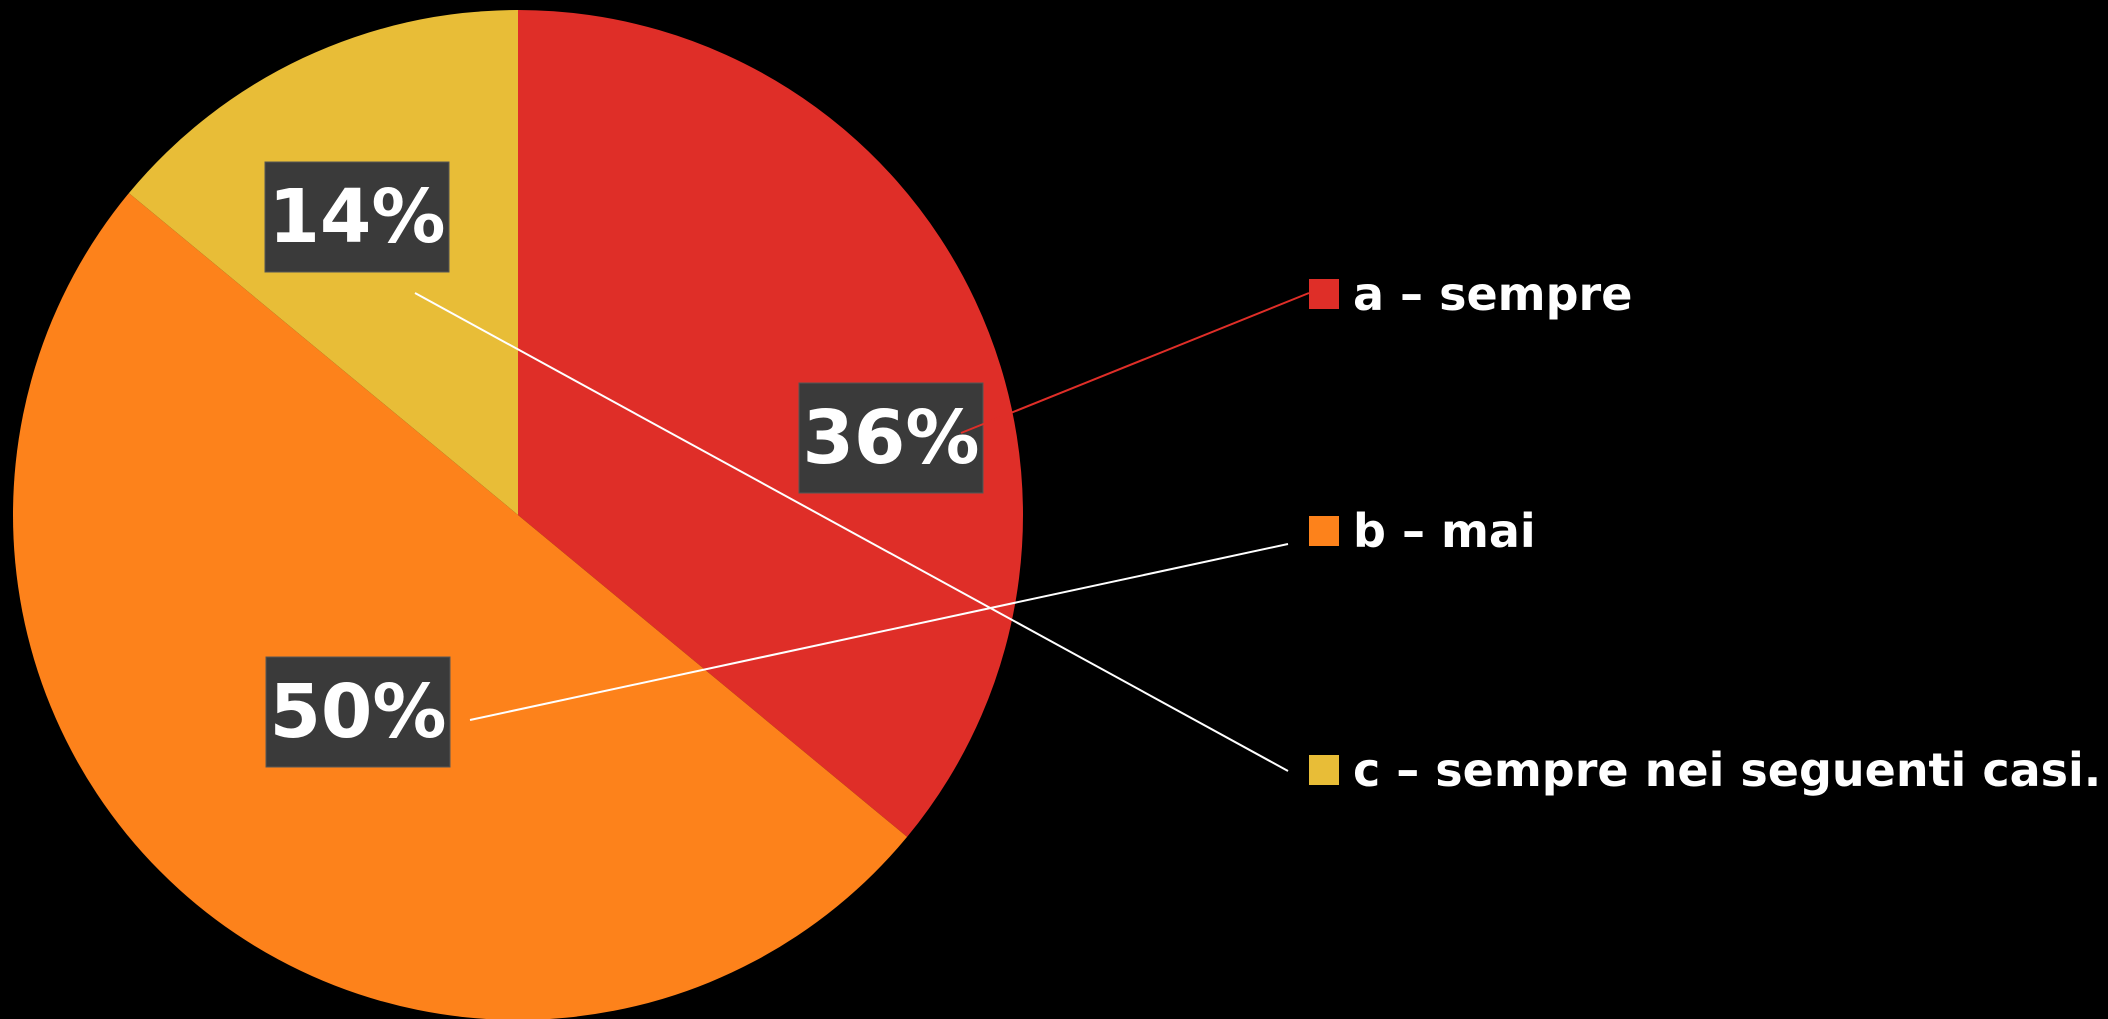 The height and width of the screenshot is (1019, 2108). I want to click on legend-label: c – sempre nei seguenti casi., so click(1727, 770).